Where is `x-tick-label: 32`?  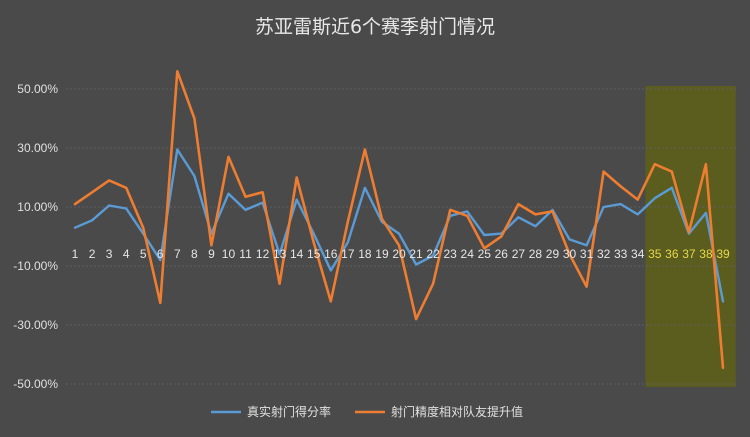 x-tick-label: 32 is located at coordinates (604, 254).